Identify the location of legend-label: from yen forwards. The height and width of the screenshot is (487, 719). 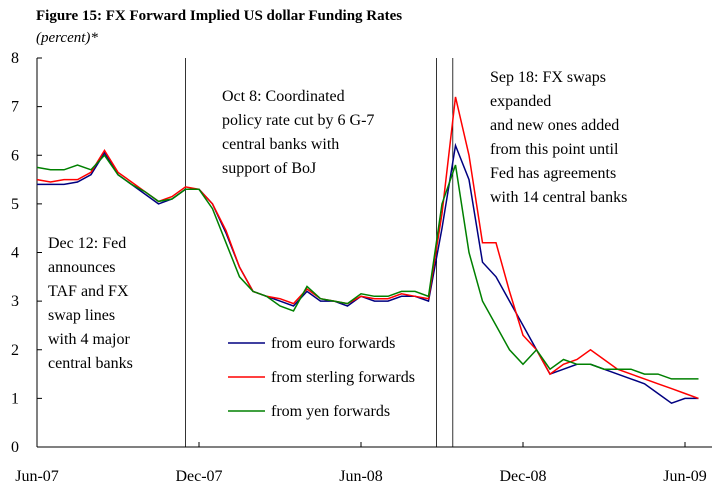
(330, 411).